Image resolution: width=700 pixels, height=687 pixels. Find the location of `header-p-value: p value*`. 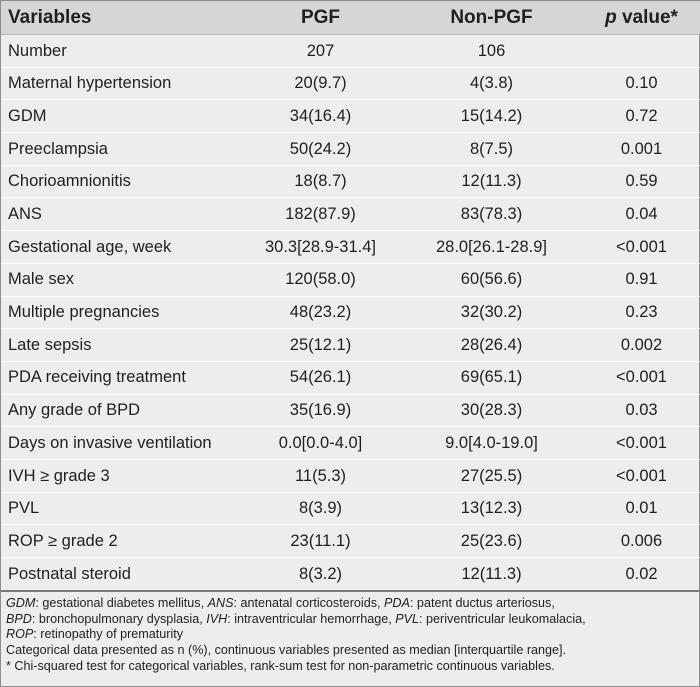

header-p-value: p value* is located at coordinates (638, 18).